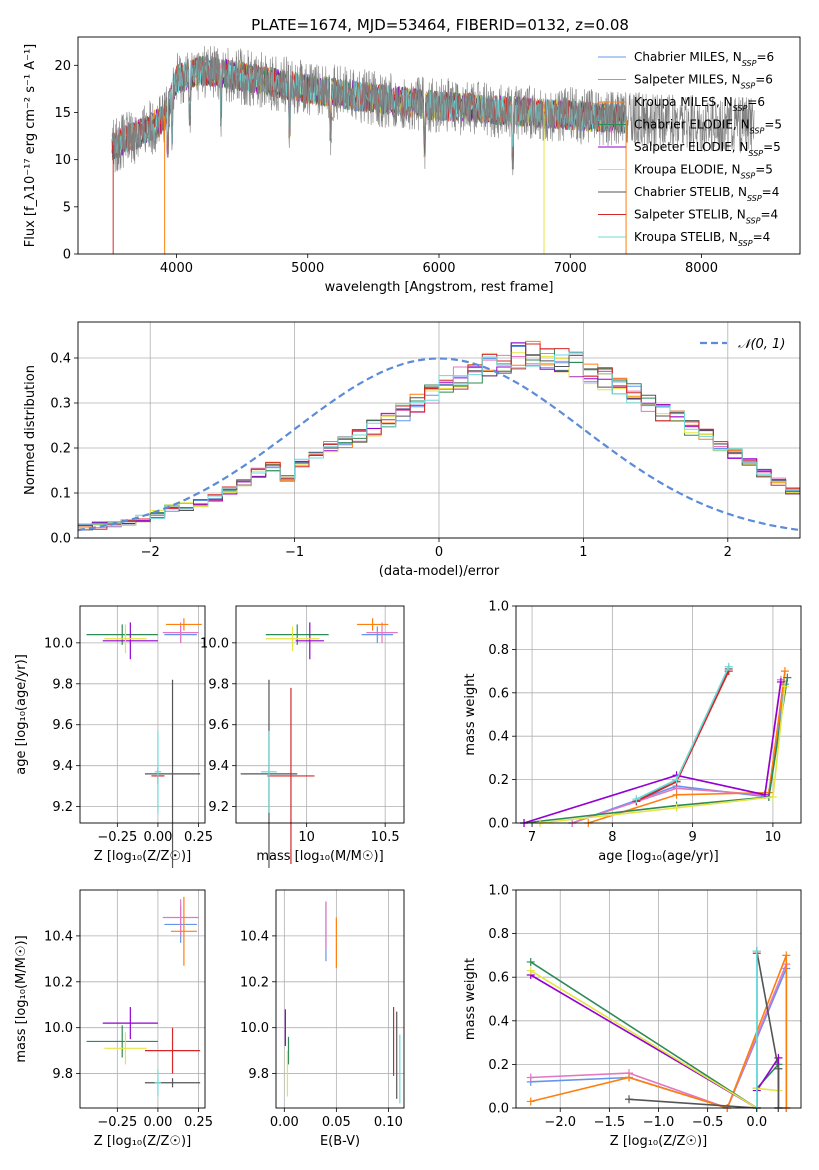 This screenshot has height=1170, width=819. What do you see at coordinates (439, 444) in the screenshot?
I see `normal-curve` at bounding box center [439, 444].